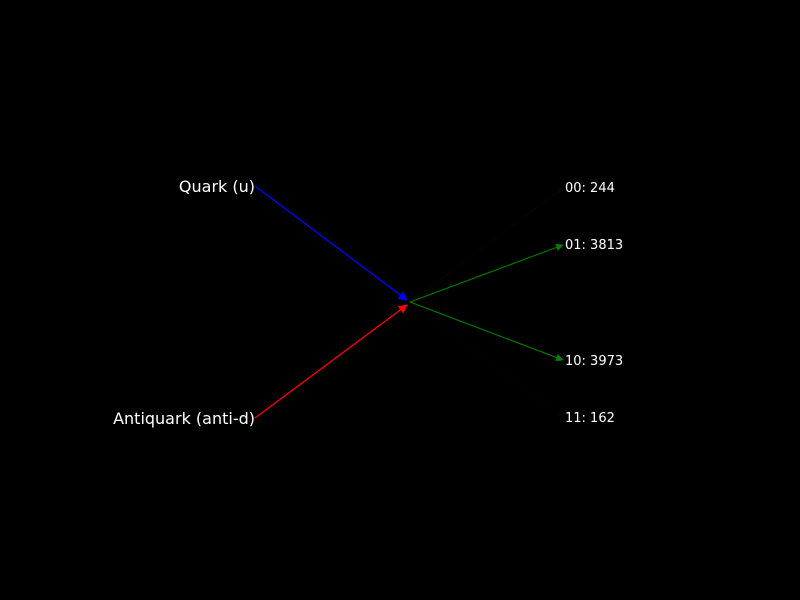 This screenshot has height=600, width=800. I want to click on antiquark-arrow, so click(331, 361).